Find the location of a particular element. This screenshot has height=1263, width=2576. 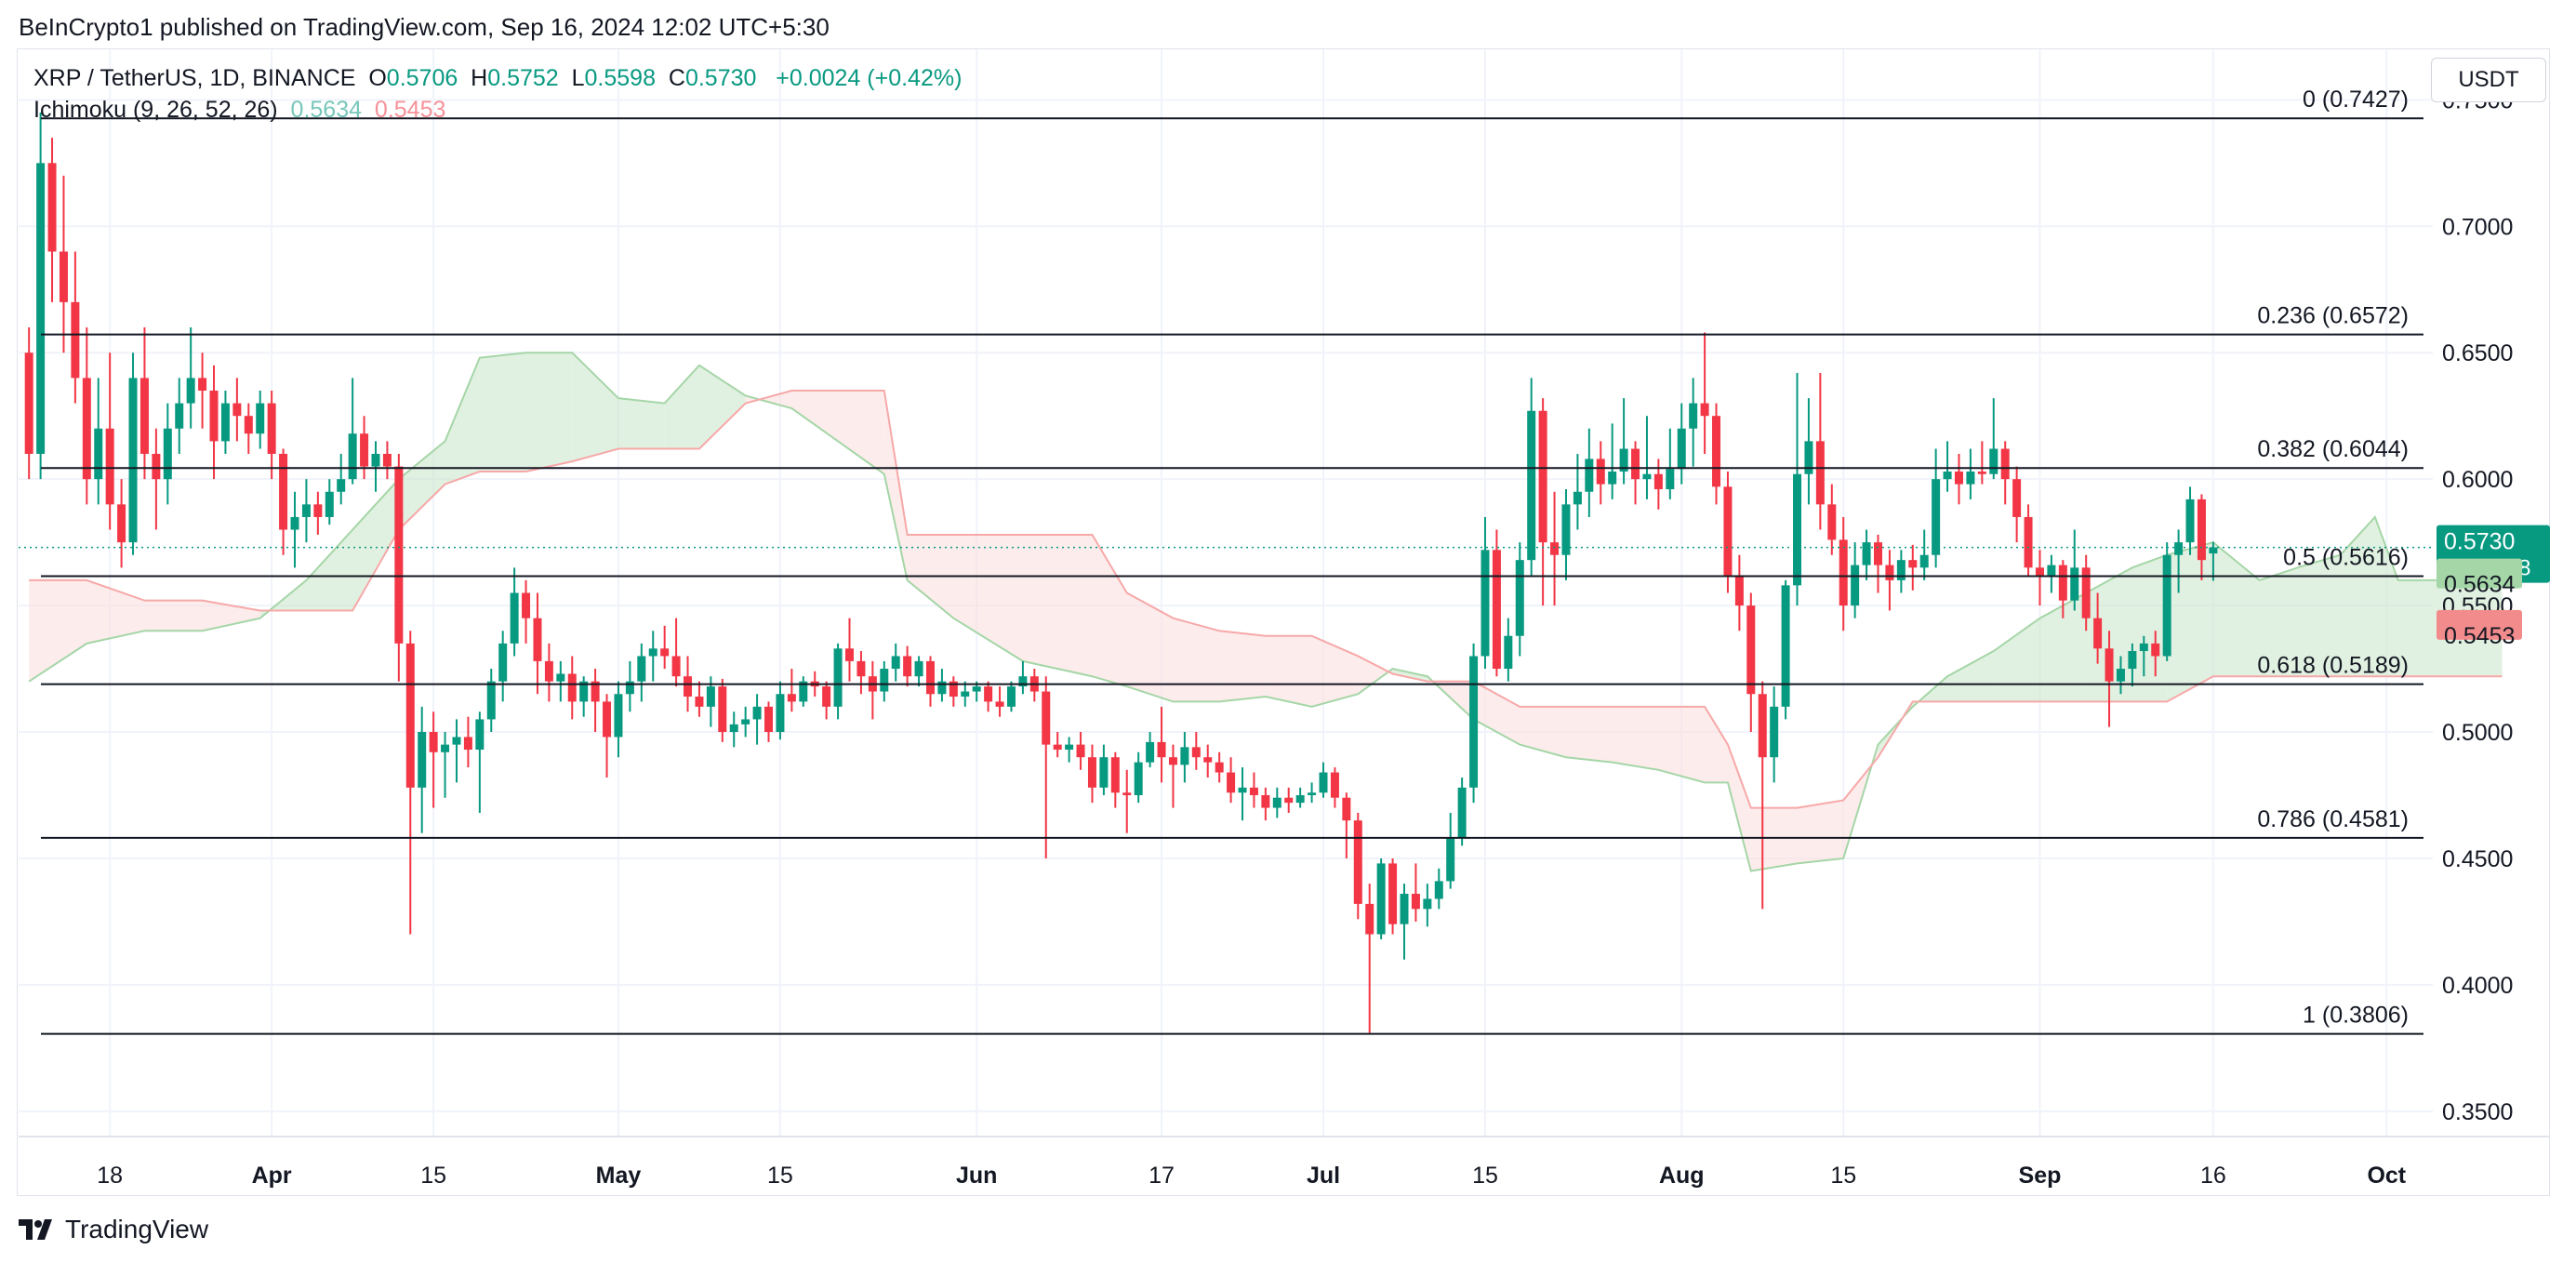

fib-label: 1 (0.3806) is located at coordinates (2356, 1016).